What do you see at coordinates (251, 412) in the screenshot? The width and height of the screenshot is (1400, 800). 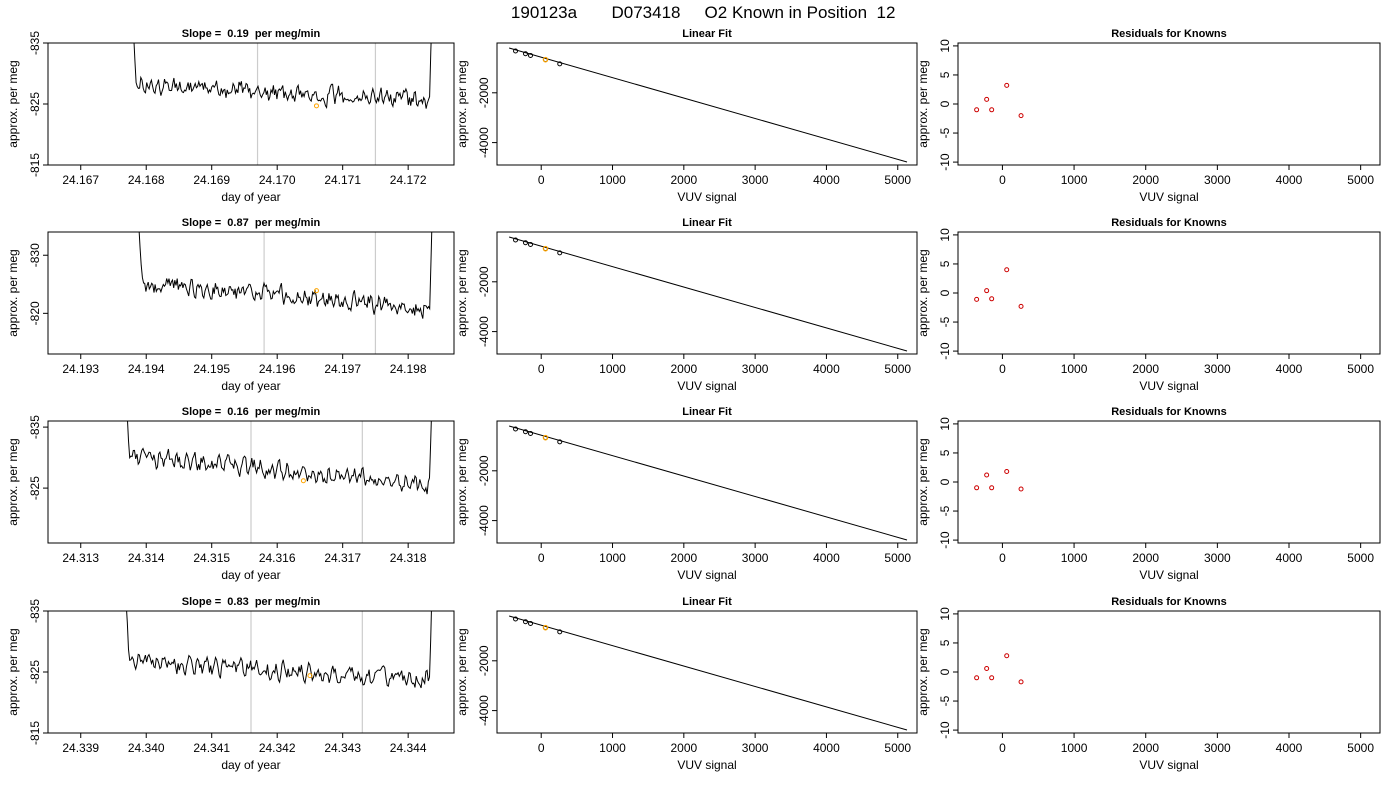 I see `panel-title: Slope = 0.16 per meg/min` at bounding box center [251, 412].